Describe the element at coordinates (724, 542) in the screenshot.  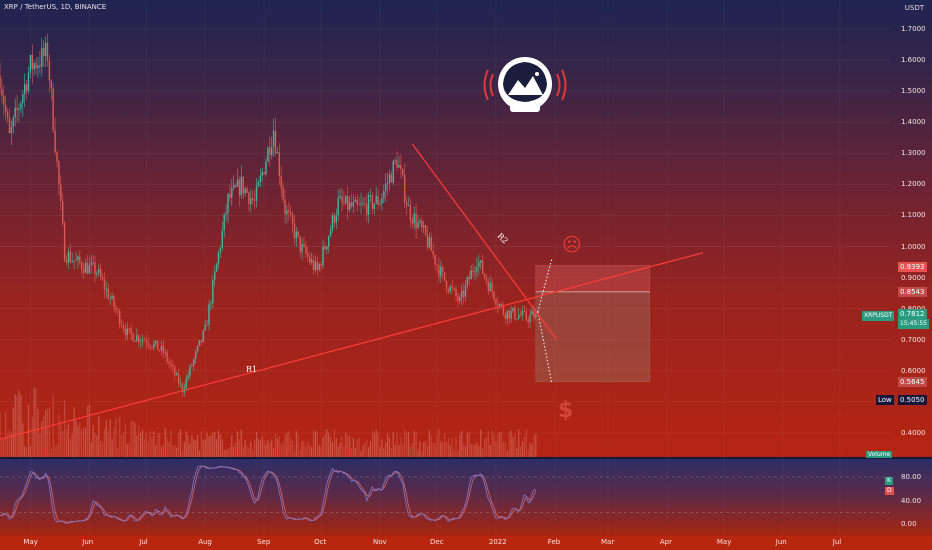
I see `time-tick-label: May` at that location.